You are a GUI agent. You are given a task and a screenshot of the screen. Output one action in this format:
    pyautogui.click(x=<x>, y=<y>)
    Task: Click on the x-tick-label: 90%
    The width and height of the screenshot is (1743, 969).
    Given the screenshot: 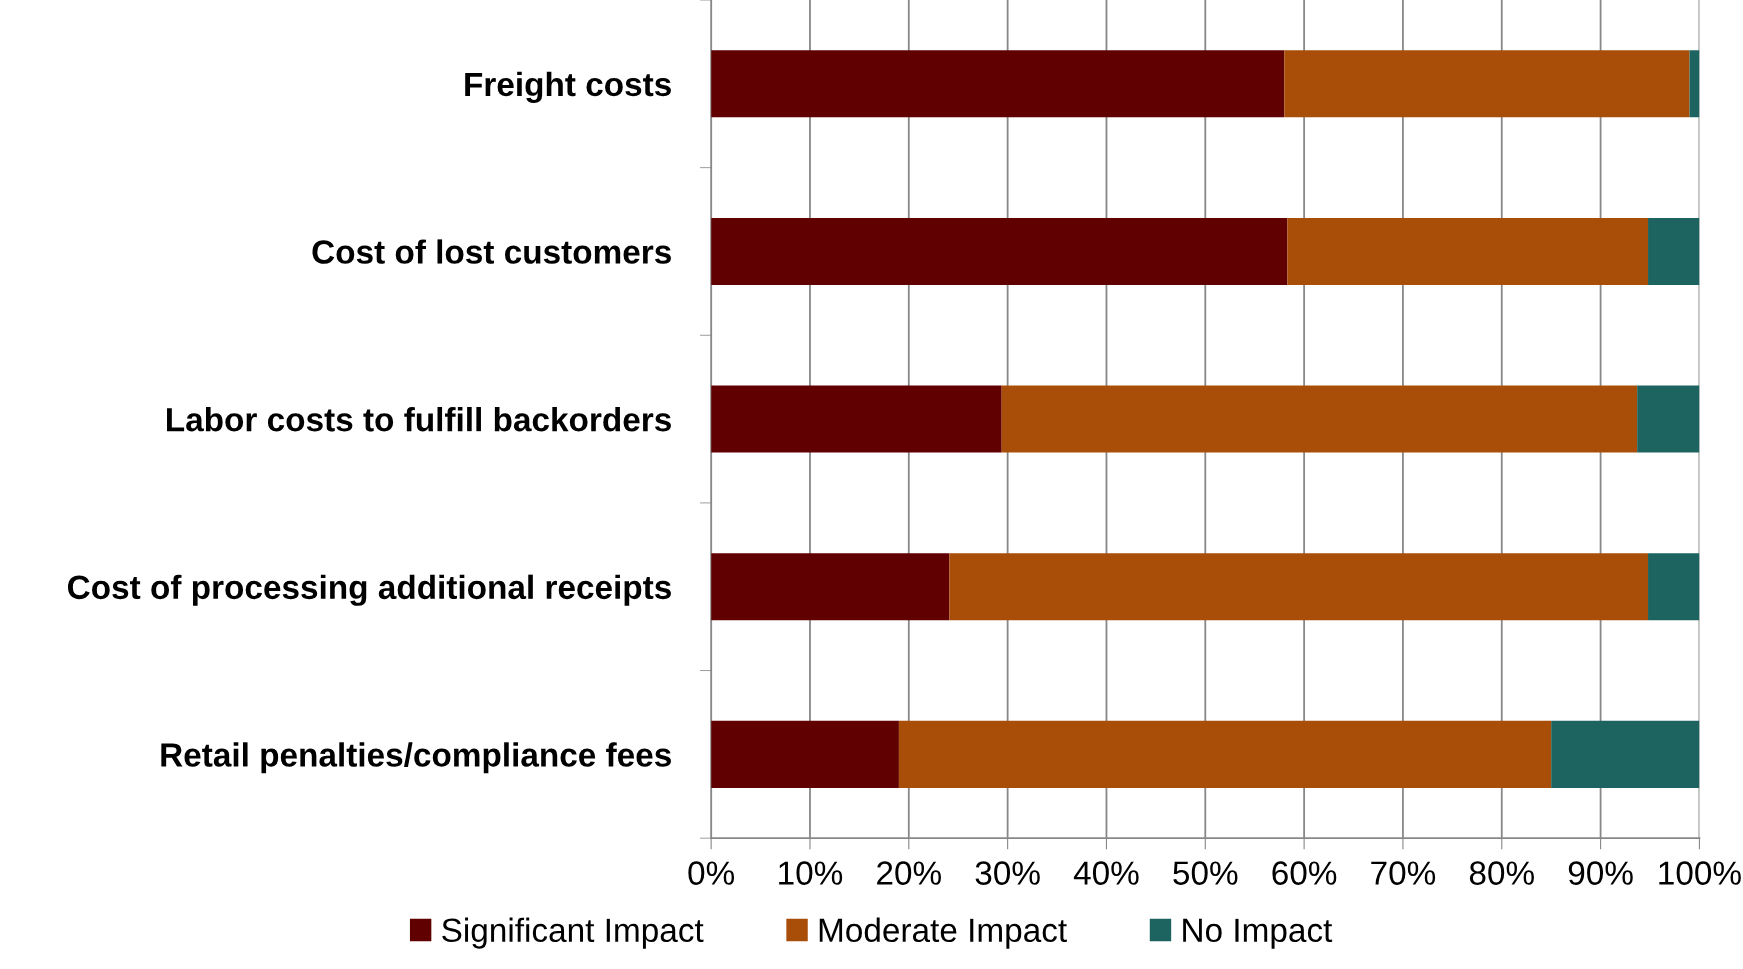 What is the action you would take?
    pyautogui.click(x=1600, y=873)
    